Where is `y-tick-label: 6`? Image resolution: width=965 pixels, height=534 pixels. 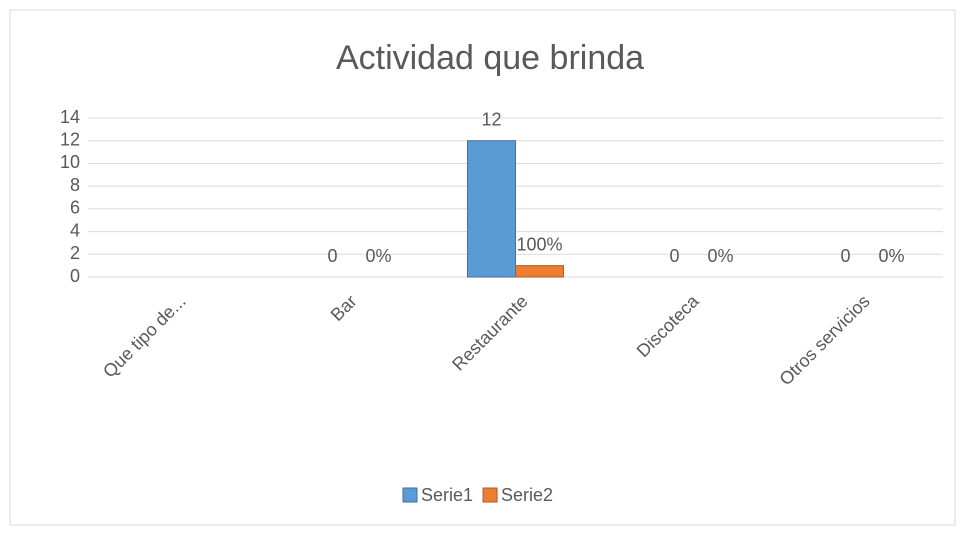 y-tick-label: 6 is located at coordinates (75, 208).